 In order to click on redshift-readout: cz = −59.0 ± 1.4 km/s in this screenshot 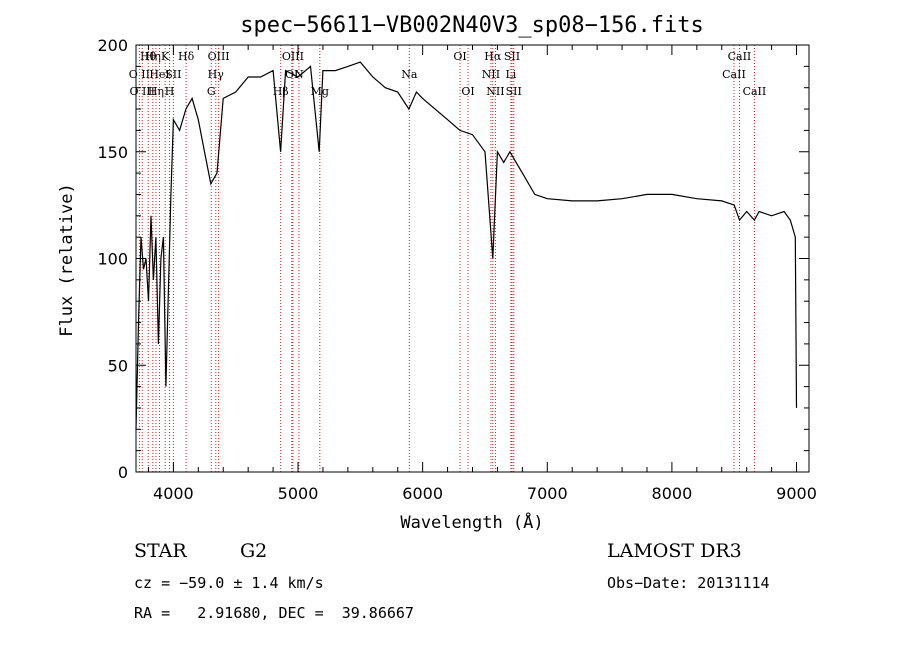, I will do `click(229, 583)`.